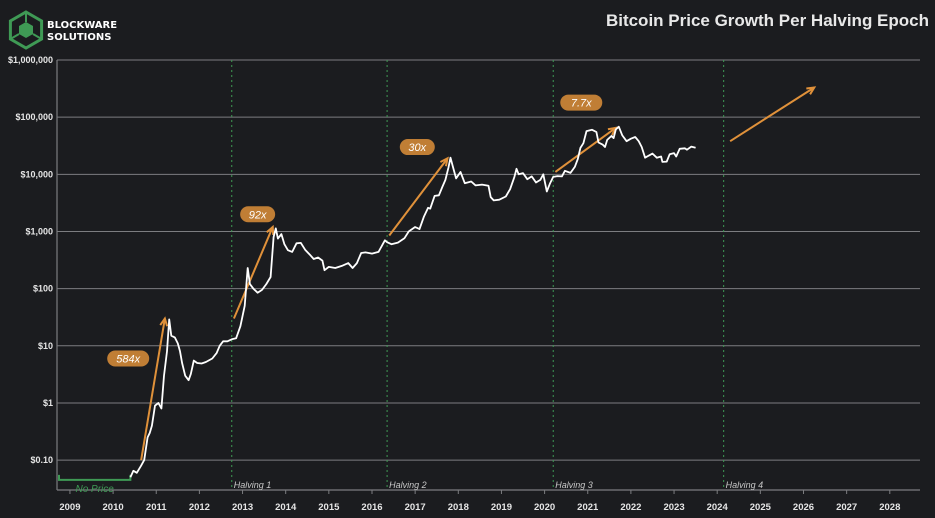 The image size is (935, 518). I want to click on halving-label: Halving 2, so click(408, 485).